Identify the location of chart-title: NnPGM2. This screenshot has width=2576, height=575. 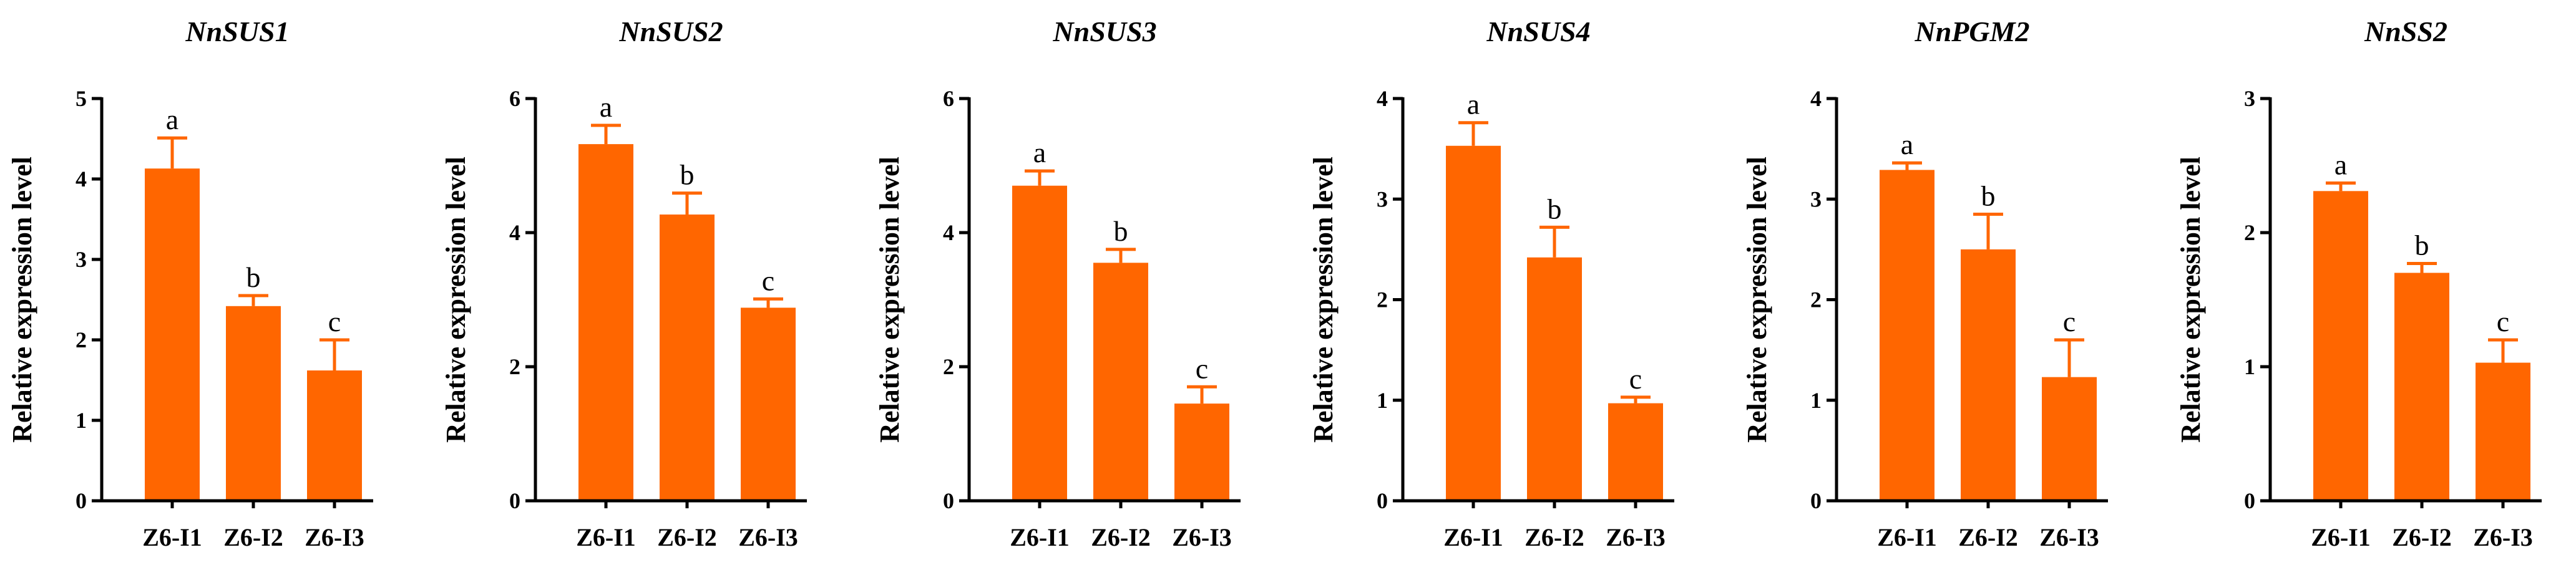
(1971, 31).